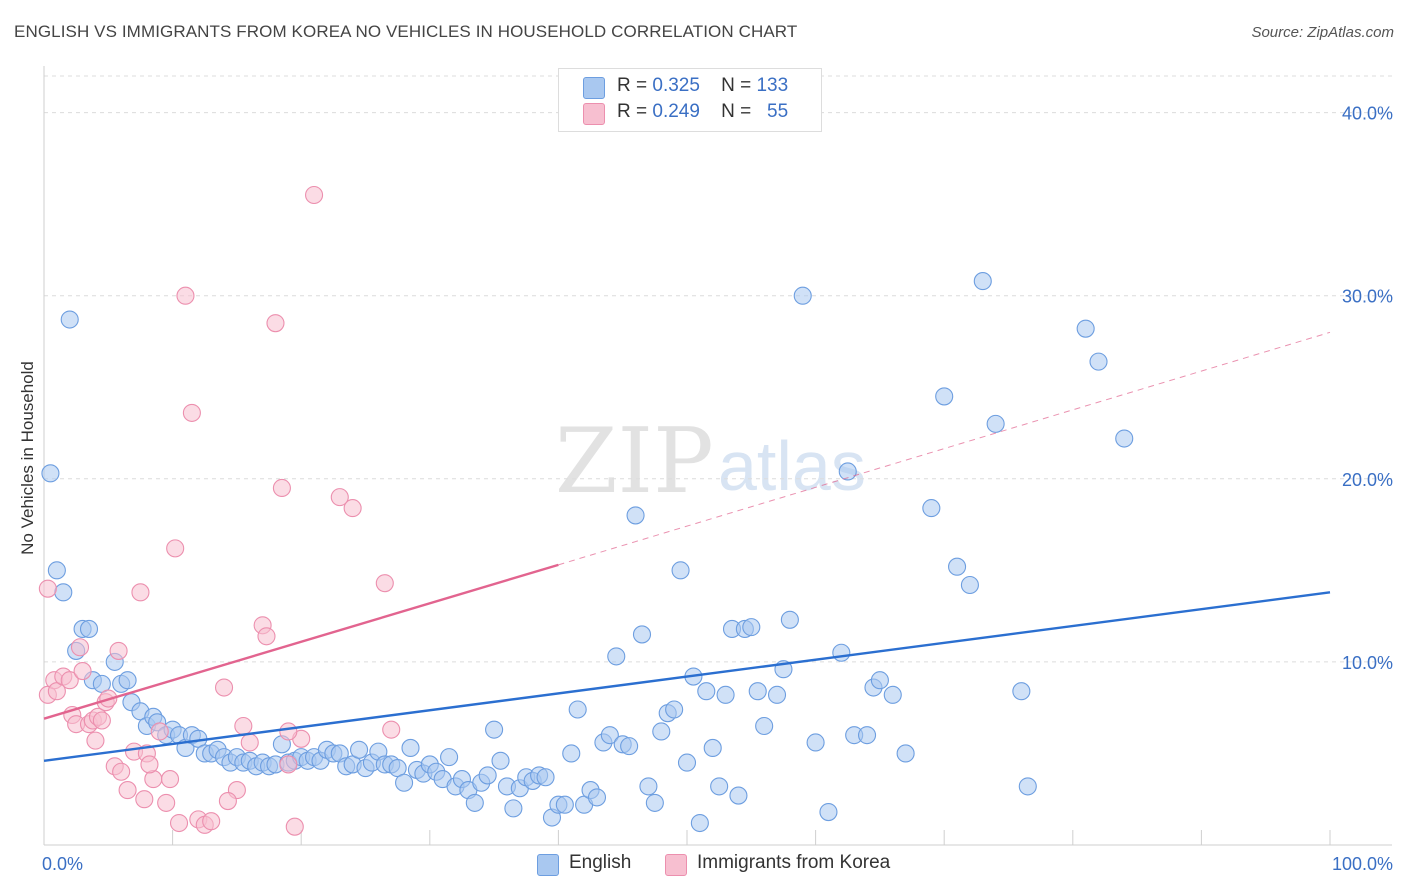 The height and width of the screenshot is (892, 1406). What do you see at coordinates (548, 865) in the screenshot?
I see `series-swatch-english` at bounding box center [548, 865].